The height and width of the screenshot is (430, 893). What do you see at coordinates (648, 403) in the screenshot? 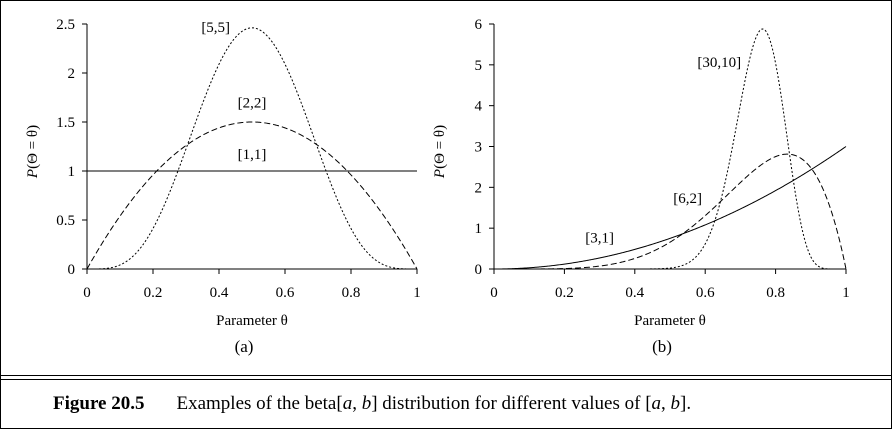
I see `caption-pair-open: [` at bounding box center [648, 403].